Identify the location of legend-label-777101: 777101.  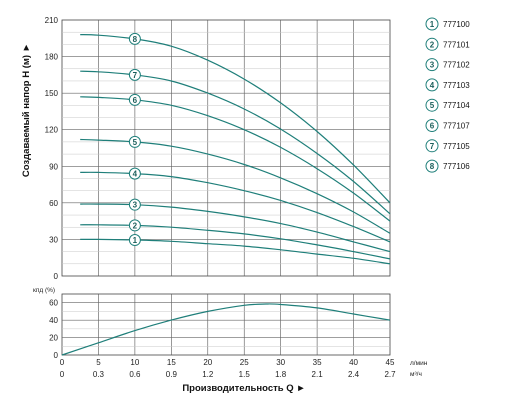
(456, 44).